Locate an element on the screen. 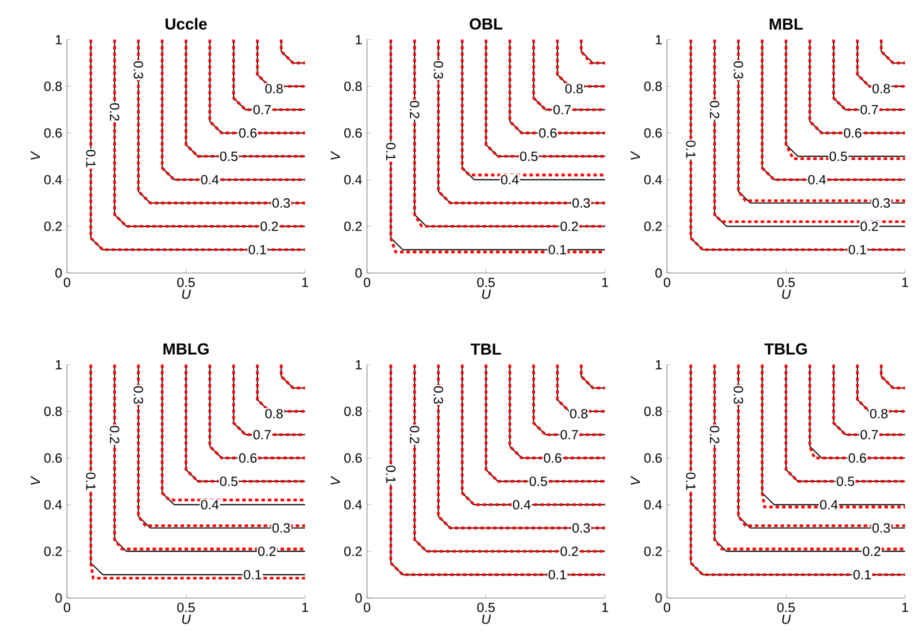  chart-title: Uccle is located at coordinates (186, 24).